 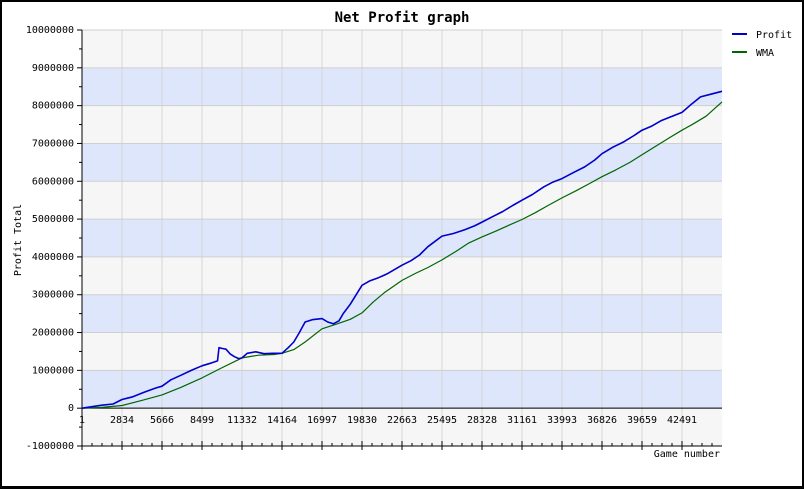 I want to click on y-tick-label: 0, so click(x=71, y=408).